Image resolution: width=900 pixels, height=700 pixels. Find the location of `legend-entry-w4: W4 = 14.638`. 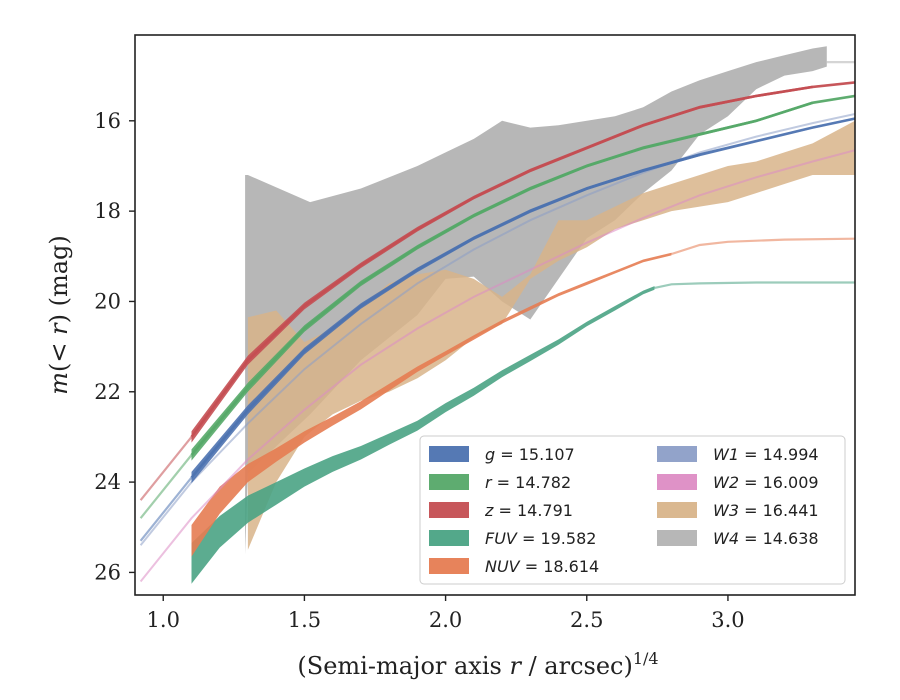

legend-entry-w4: W4 = 14.638 is located at coordinates (738, 538).